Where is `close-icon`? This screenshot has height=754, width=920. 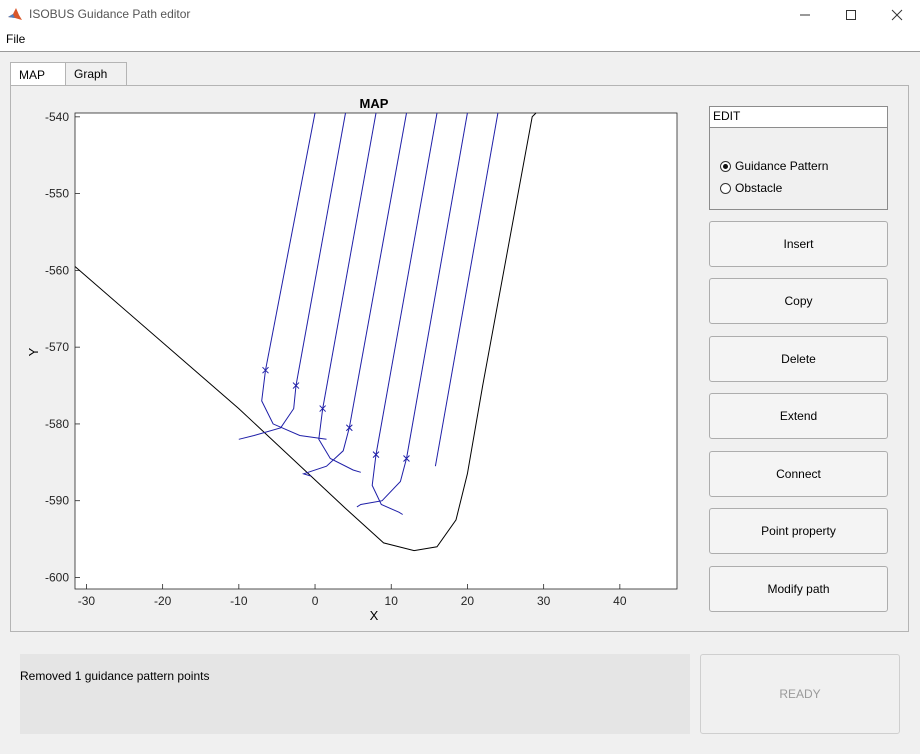 close-icon is located at coordinates (897, 14).